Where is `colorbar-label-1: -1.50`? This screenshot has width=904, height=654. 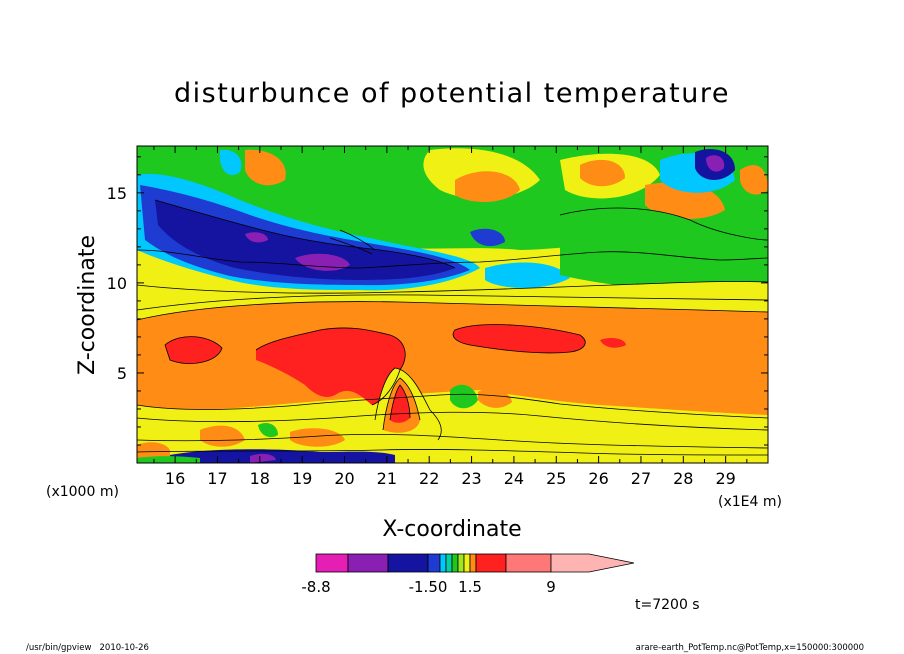
colorbar-label-1: -1.50 is located at coordinates (428, 587).